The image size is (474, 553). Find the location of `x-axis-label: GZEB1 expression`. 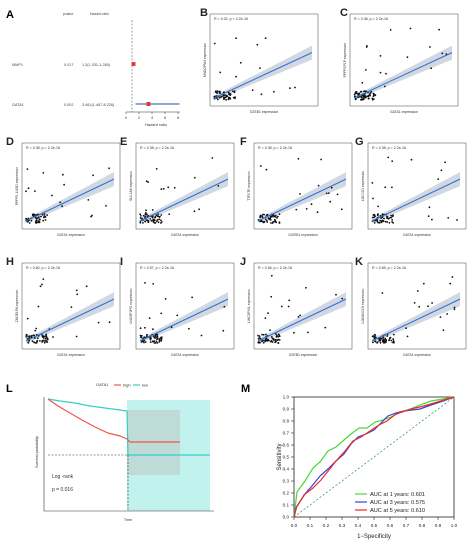

x-axis-label: GZEB1 expression is located at coordinates (264, 112).